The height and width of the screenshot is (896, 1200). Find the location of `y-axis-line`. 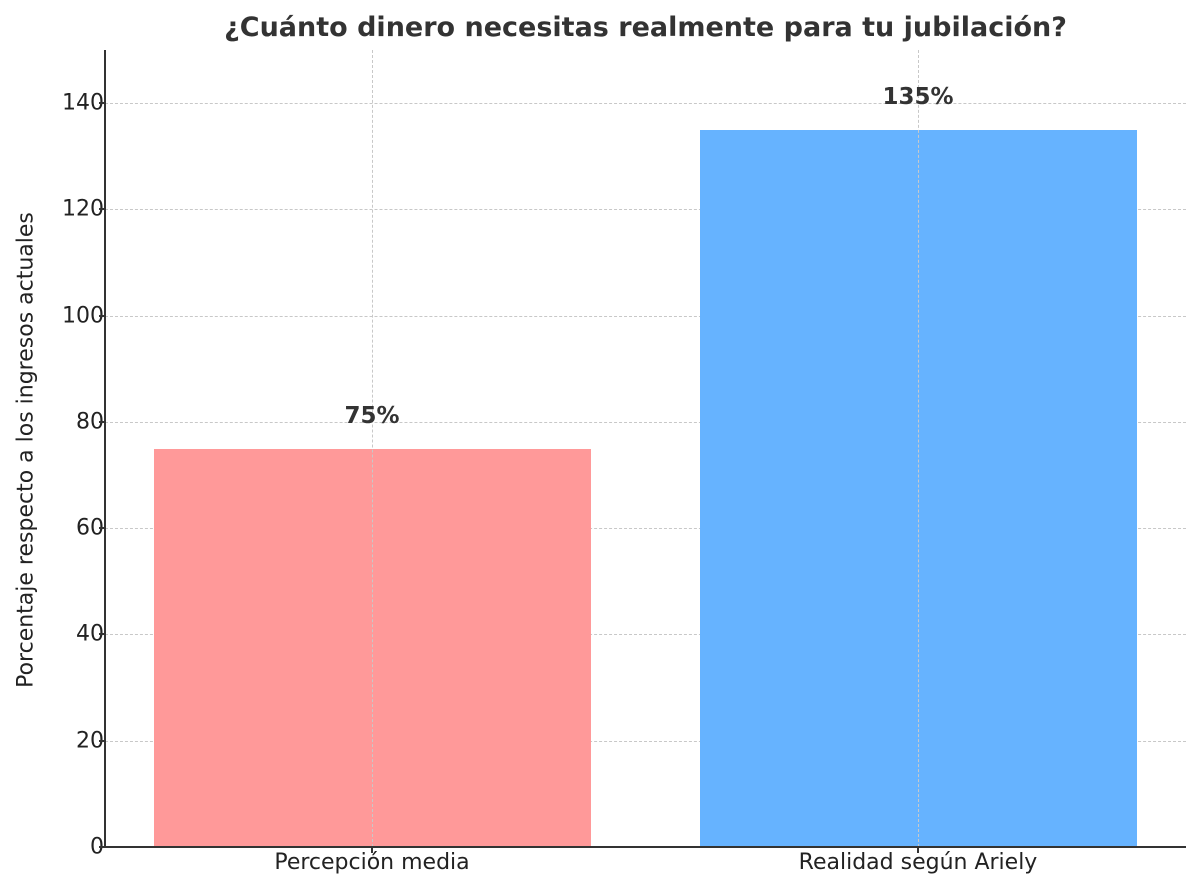

y-axis-line is located at coordinates (105, 449).